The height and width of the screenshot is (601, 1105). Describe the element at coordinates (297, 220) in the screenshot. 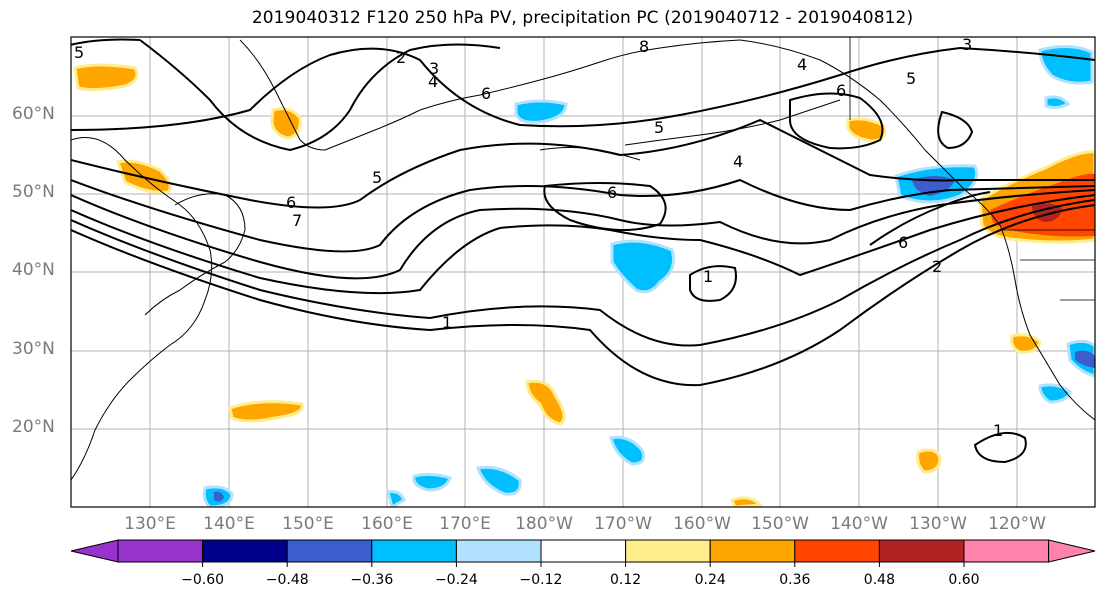

I see `contour-label: 7` at that location.